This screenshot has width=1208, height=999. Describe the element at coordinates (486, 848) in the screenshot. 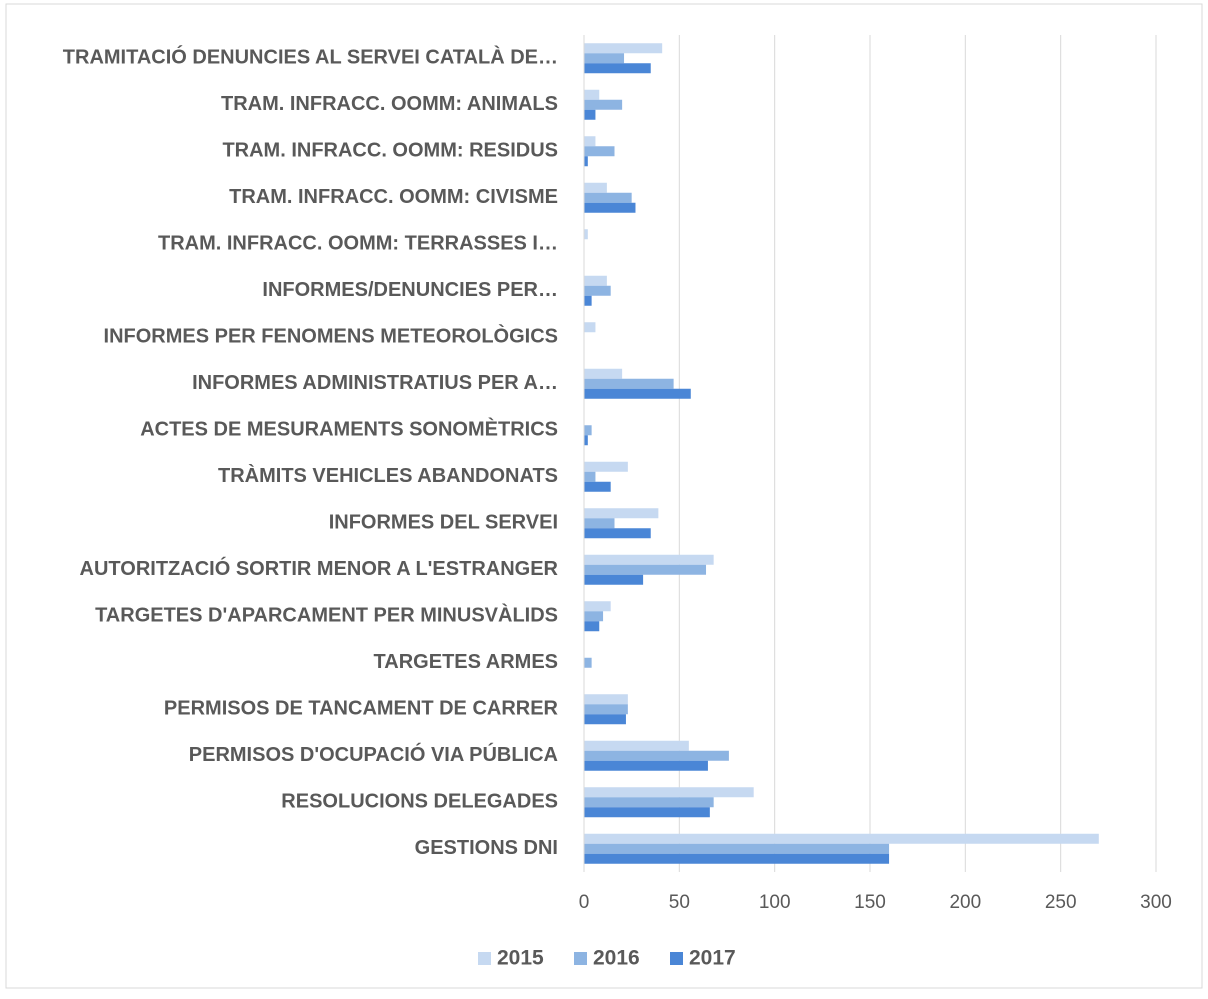

I see `y-tick-label: GESTIONS DNI` at that location.